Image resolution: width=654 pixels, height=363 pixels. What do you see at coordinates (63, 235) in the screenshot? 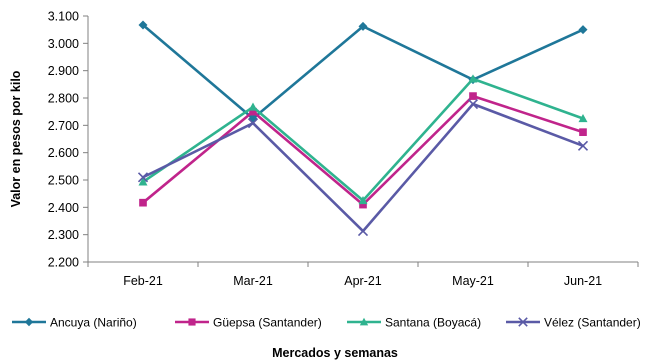
I see `y-tick-label: 2.300` at bounding box center [63, 235].